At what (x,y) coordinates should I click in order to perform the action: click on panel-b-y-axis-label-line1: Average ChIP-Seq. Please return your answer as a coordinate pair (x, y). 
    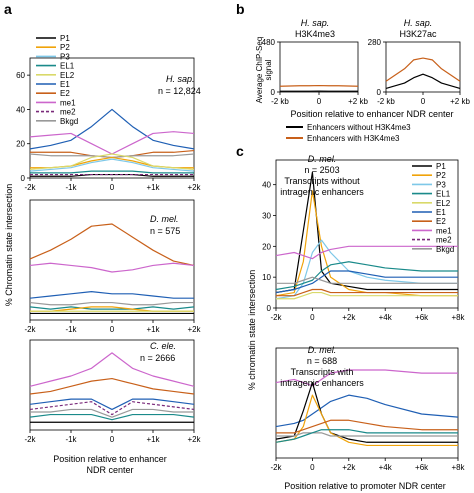
    Looking at the image, I should click on (259, 70).